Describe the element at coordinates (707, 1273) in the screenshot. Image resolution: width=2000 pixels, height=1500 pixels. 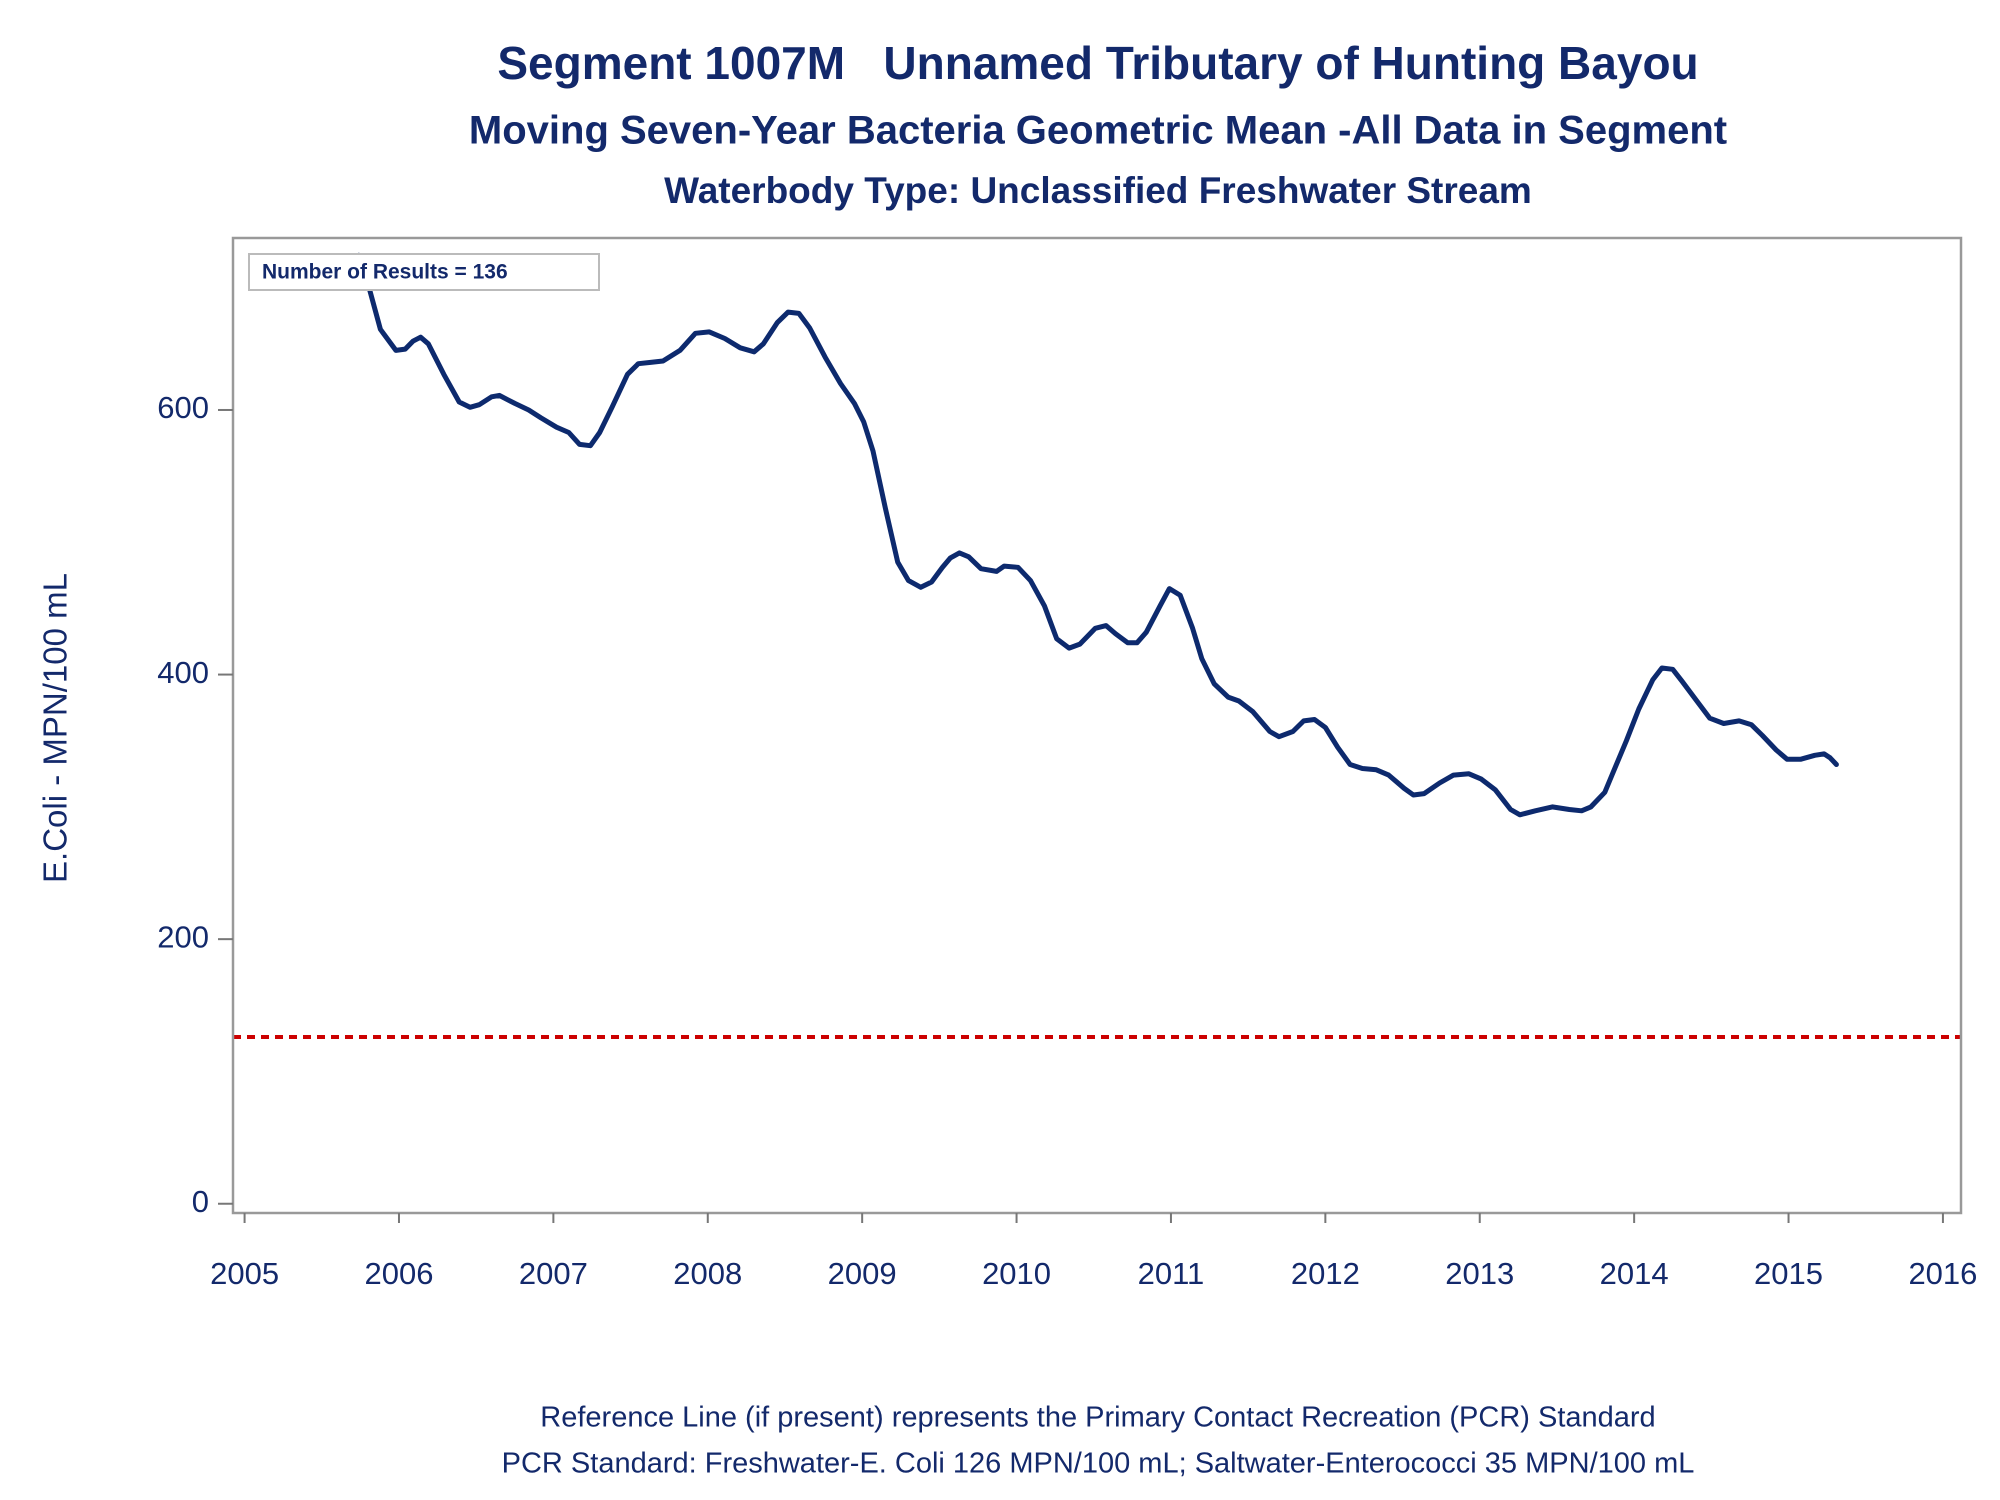
I see `x-tick-label: 2008` at that location.